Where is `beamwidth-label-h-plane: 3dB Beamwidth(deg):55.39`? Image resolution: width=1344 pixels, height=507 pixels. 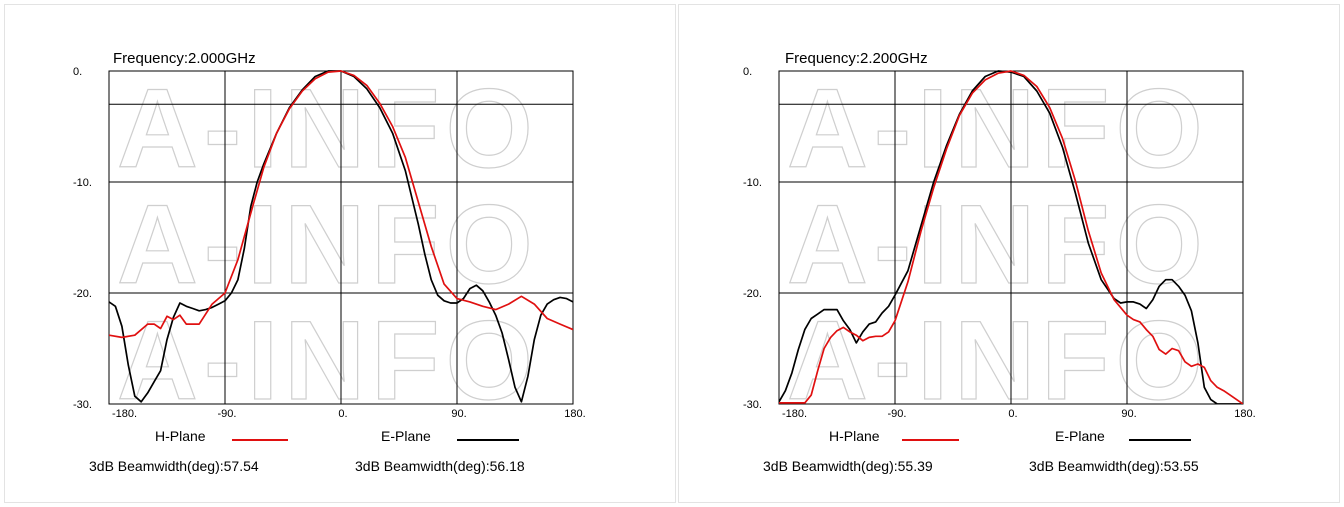
beamwidth-label-h-plane: 3dB Beamwidth(deg):55.39 is located at coordinates (848, 466).